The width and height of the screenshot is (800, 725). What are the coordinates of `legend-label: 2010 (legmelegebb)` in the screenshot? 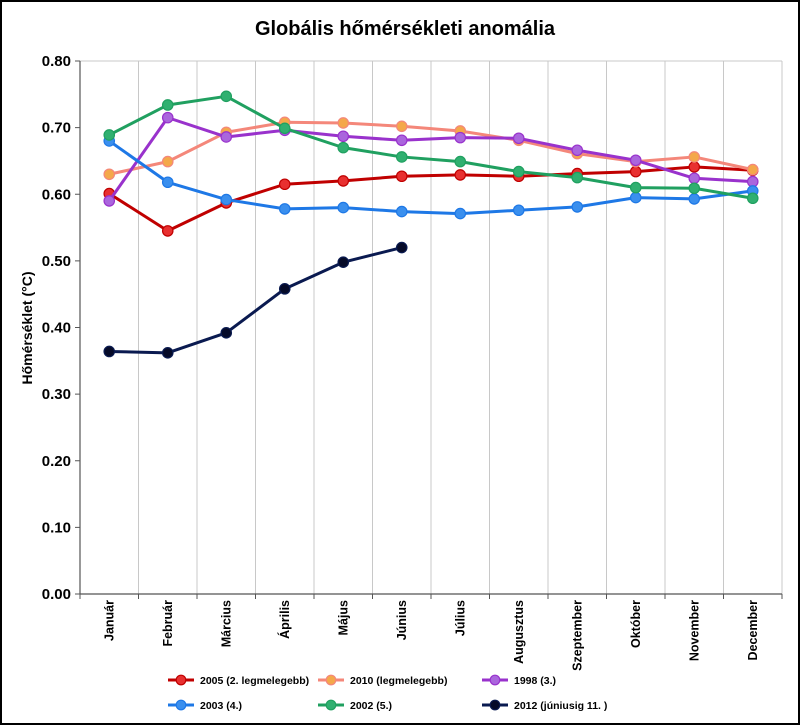 It's located at (398, 681).